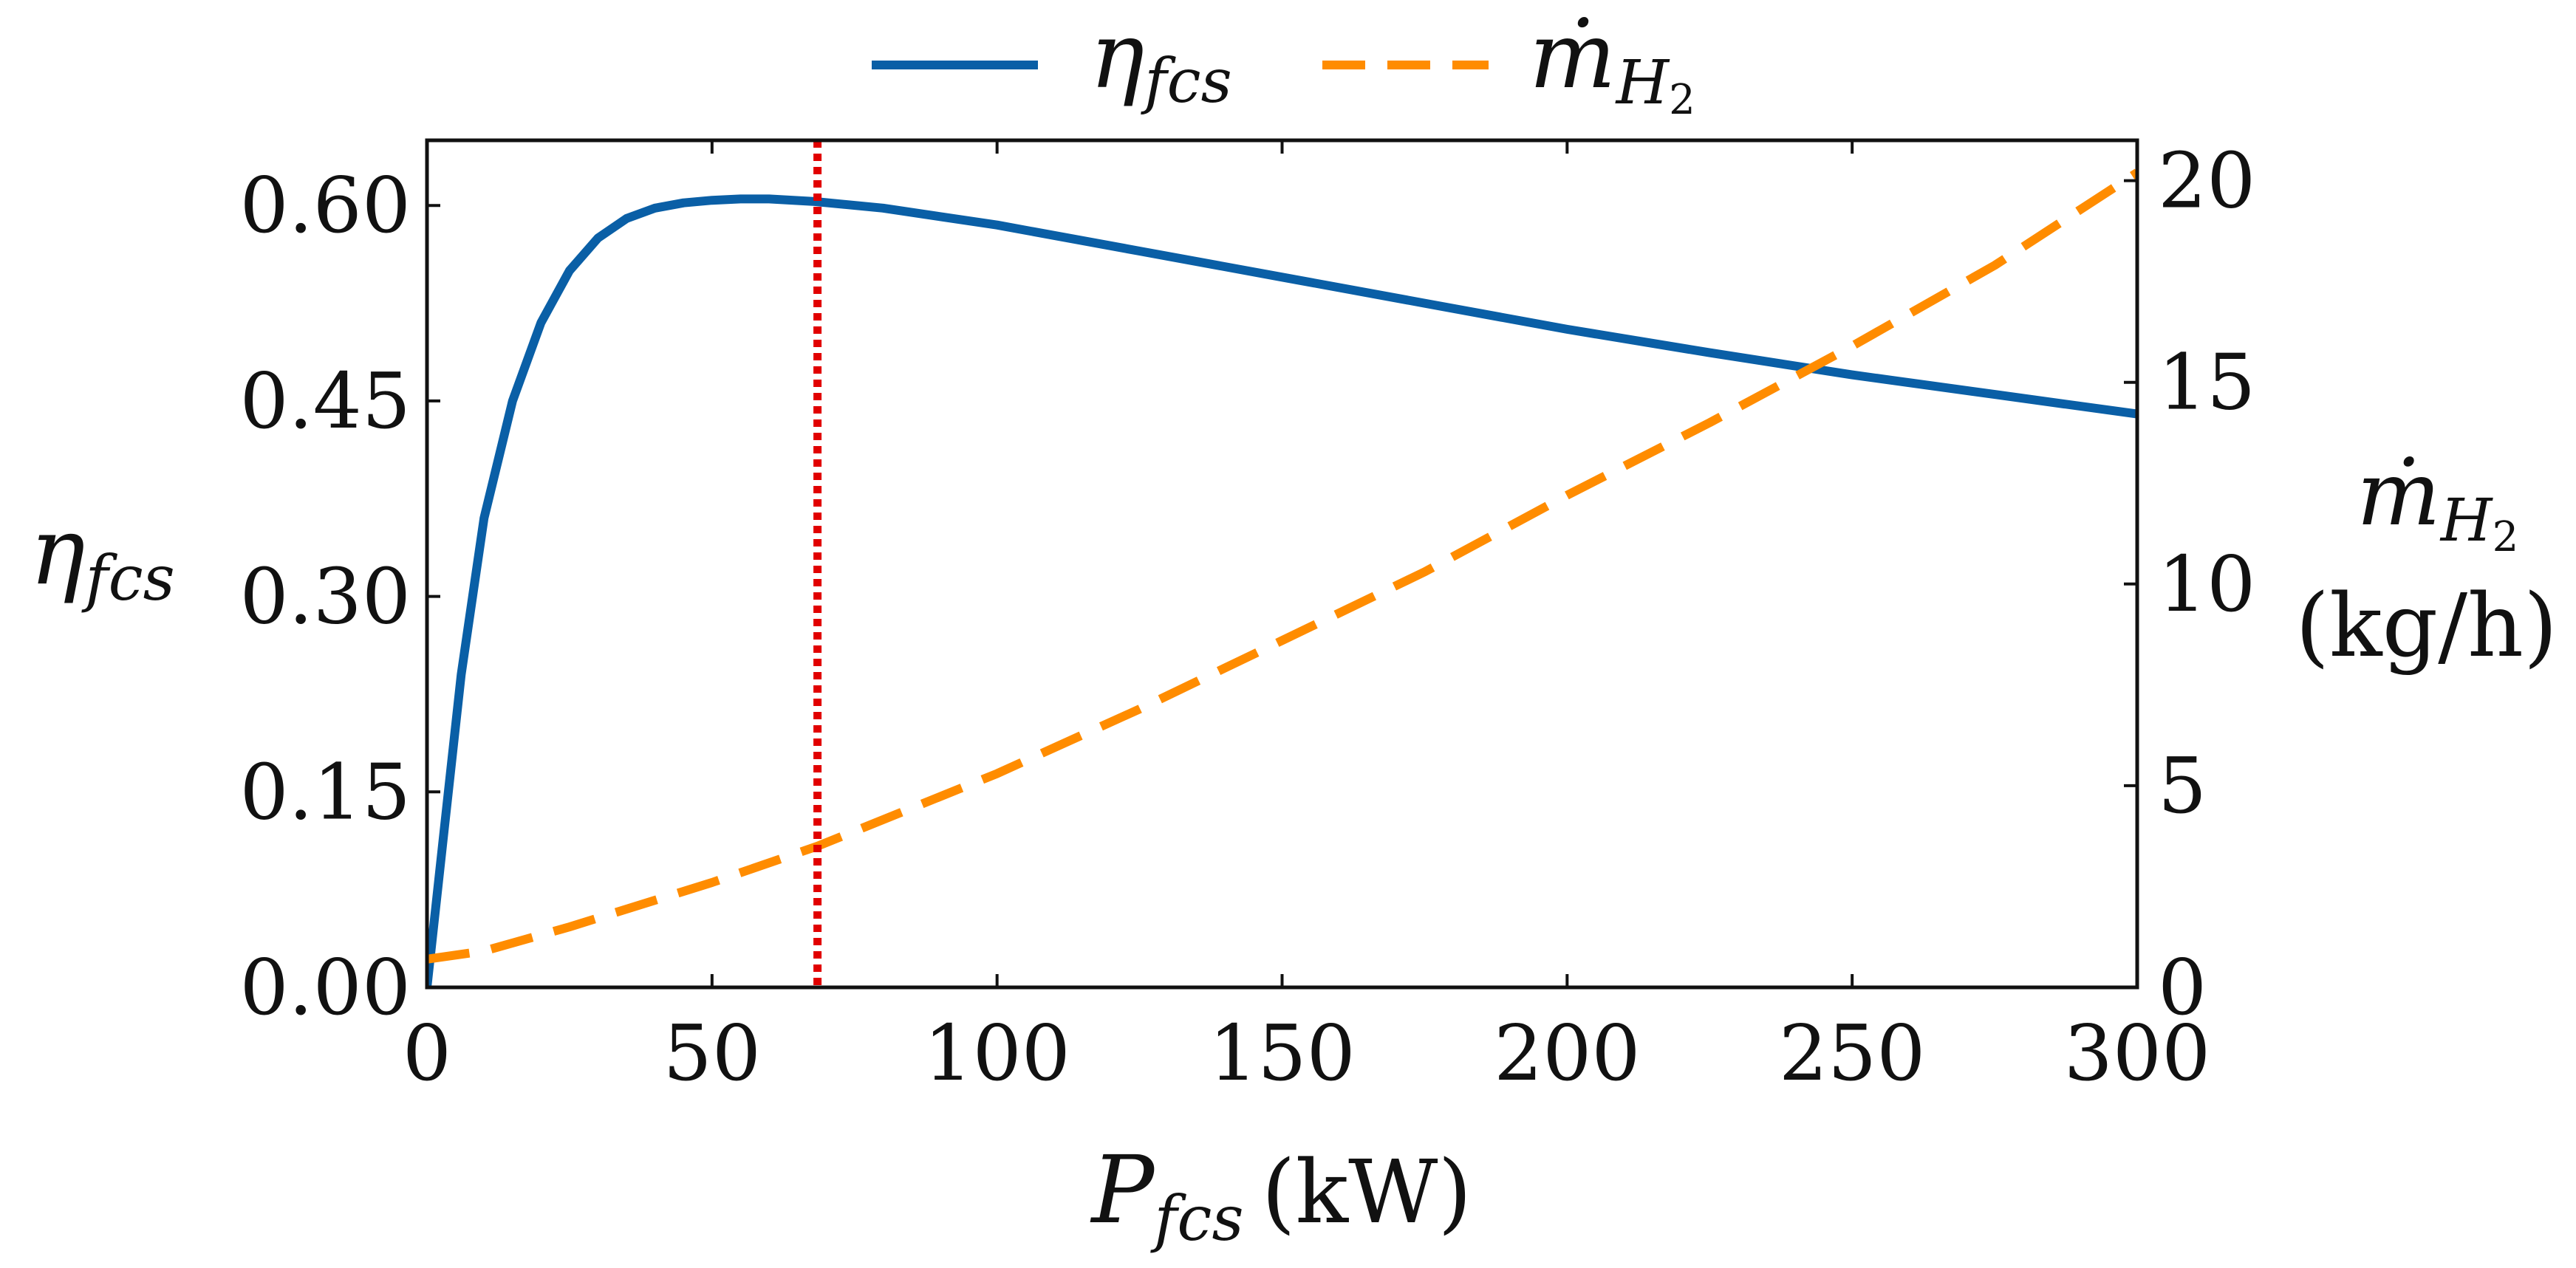 The image size is (2576, 1268). What do you see at coordinates (325, 205) in the screenshot?
I see `y-left-tick-label: 0.60` at bounding box center [325, 205].